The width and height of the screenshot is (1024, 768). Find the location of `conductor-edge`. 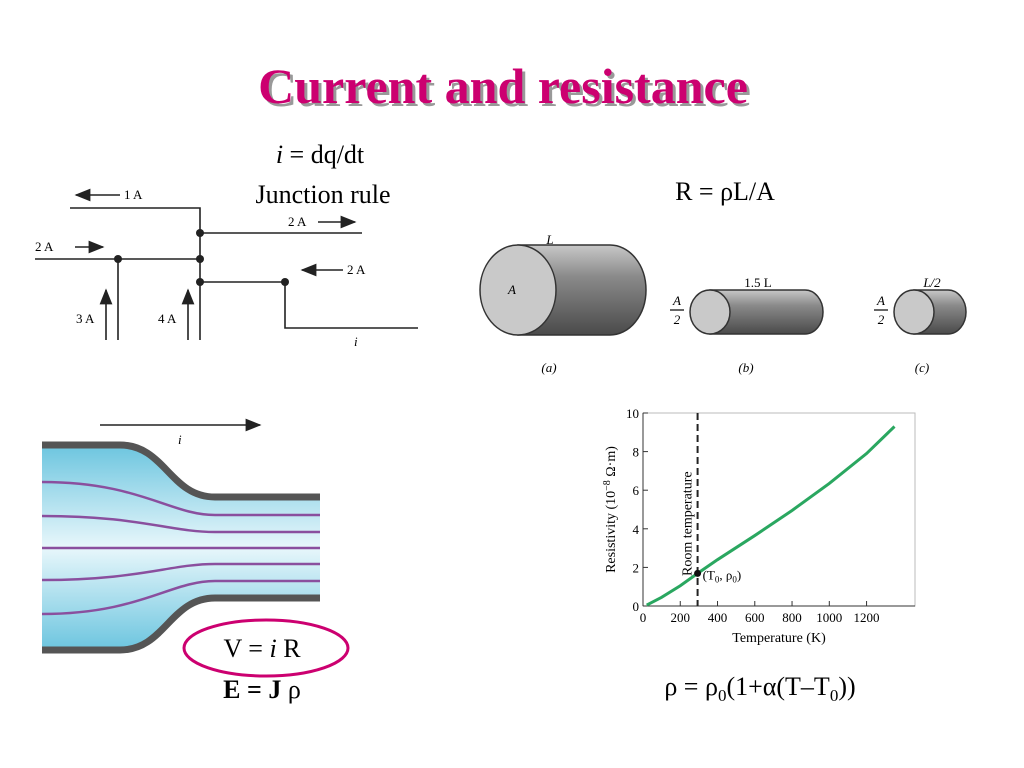

conductor-edge is located at coordinates (181, 547).